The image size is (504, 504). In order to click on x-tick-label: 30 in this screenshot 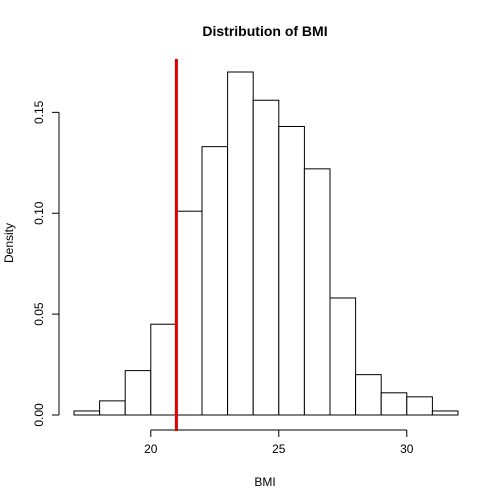, I will do `click(407, 449)`.